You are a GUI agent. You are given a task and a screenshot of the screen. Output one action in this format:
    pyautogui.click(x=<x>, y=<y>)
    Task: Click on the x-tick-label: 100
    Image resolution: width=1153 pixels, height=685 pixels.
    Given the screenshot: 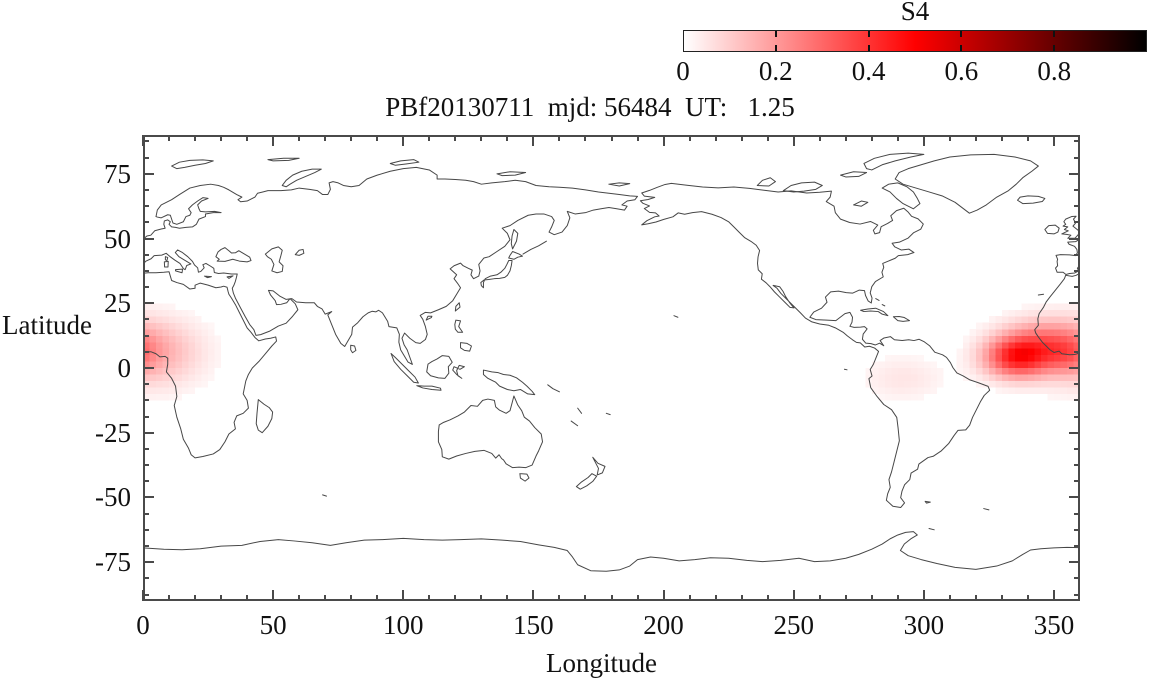 What is the action you would take?
    pyautogui.click(x=403, y=625)
    